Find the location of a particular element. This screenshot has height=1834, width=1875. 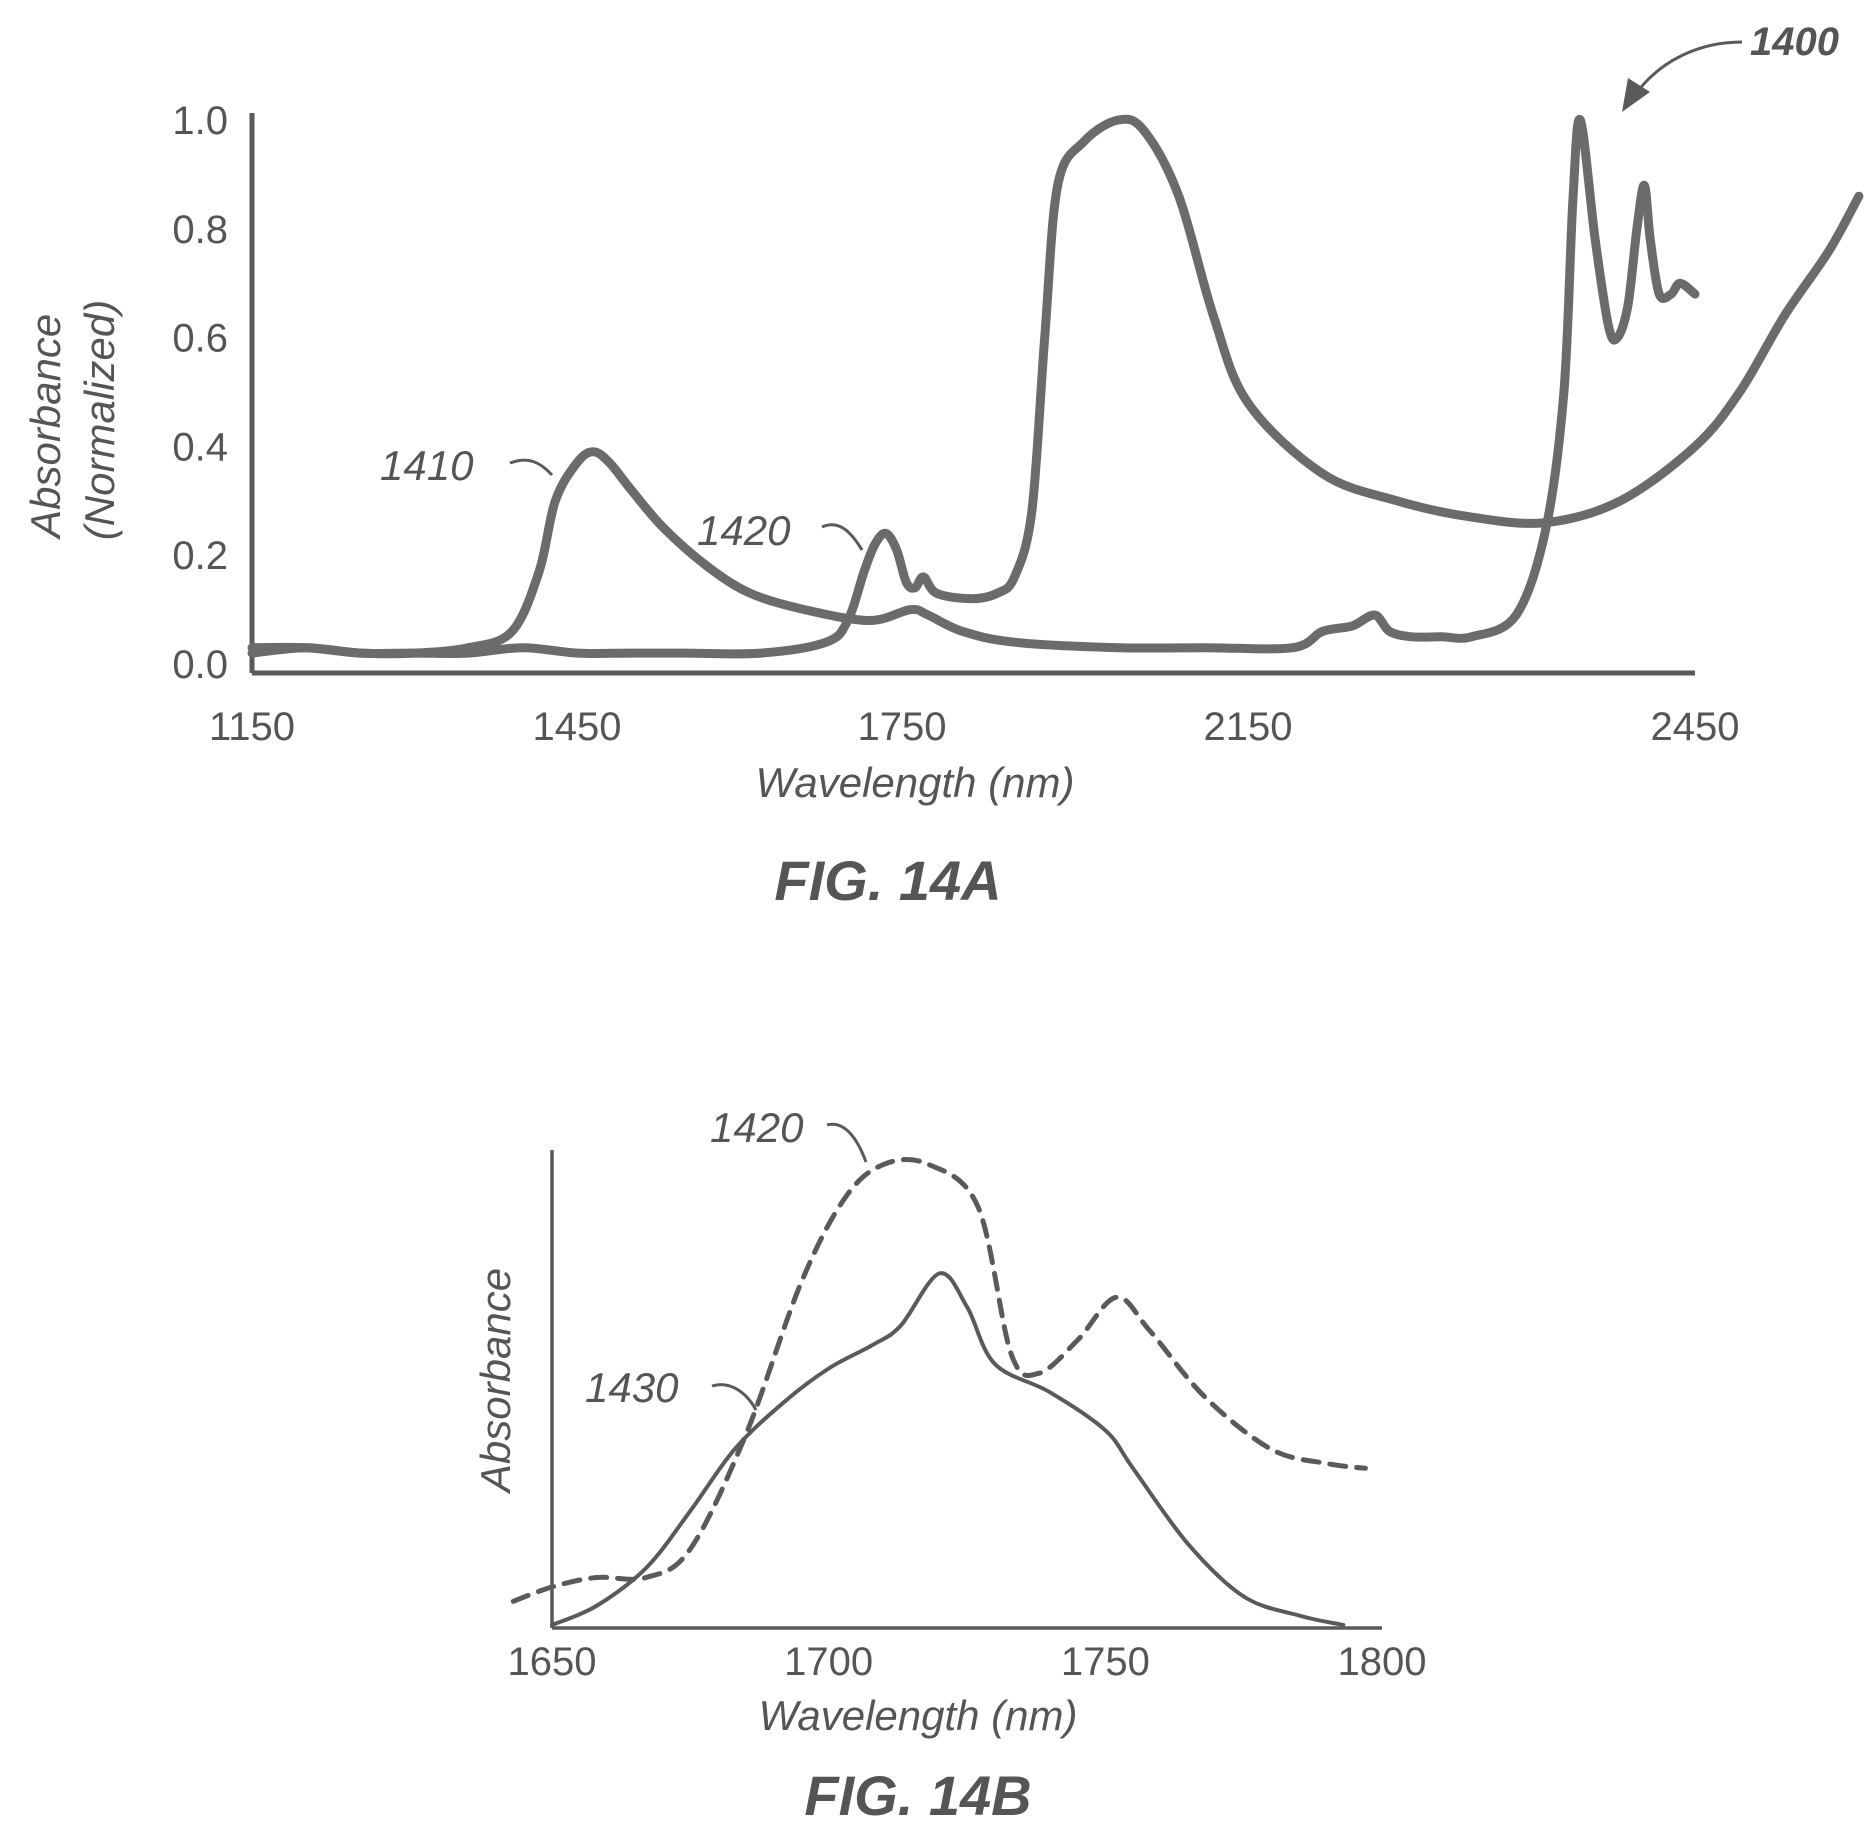

chart-14b-x-tick-1700: 1700 is located at coordinates (828, 1662).